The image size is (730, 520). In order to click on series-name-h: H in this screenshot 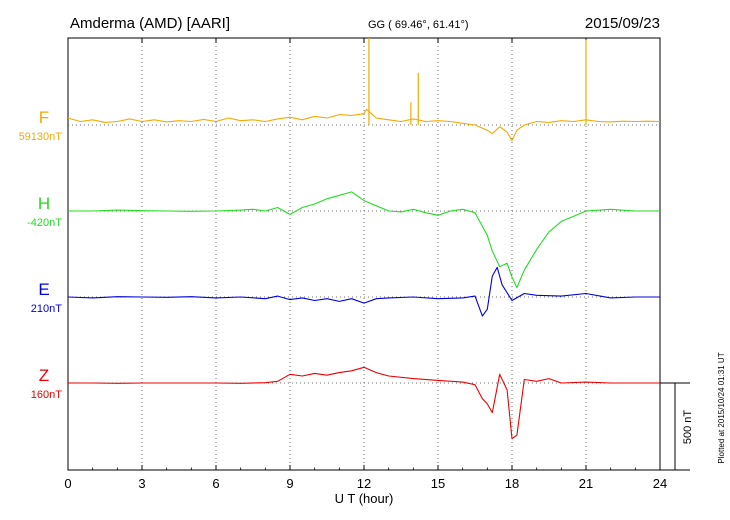, I will do `click(44, 203)`.